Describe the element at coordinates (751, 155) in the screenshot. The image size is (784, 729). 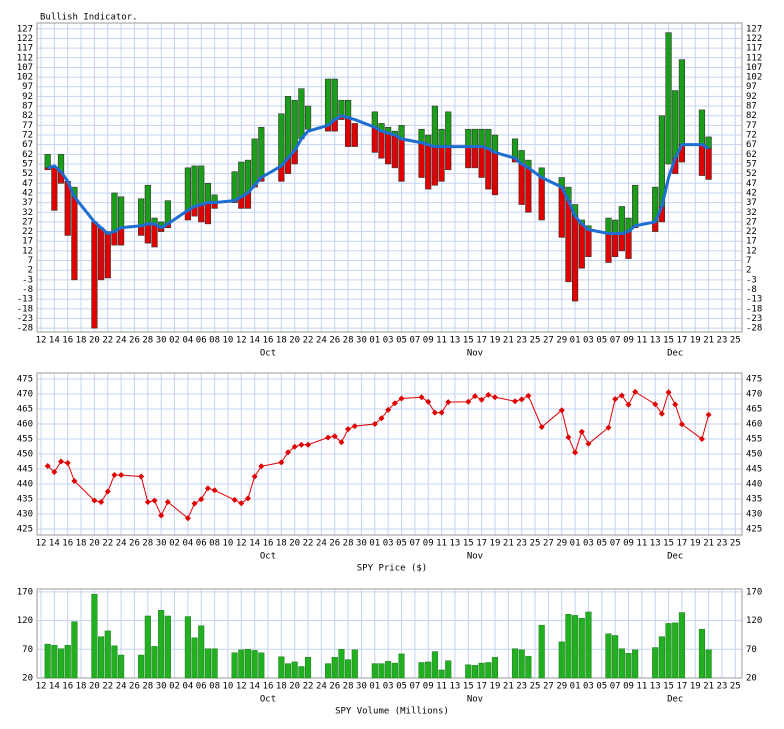
I see `y-tick-label-right: 62` at that location.